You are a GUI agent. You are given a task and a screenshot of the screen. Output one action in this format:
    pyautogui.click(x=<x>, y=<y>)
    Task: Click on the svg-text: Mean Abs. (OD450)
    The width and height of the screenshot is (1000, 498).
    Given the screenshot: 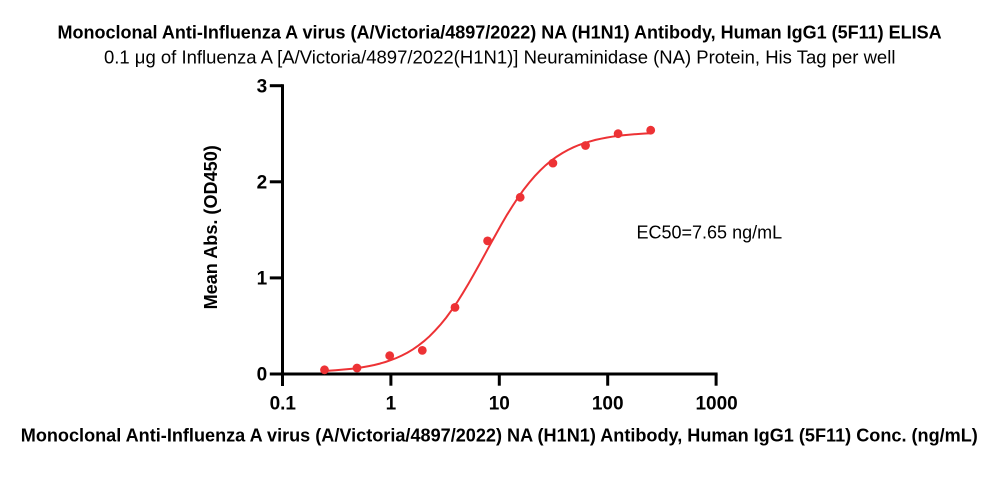 What is the action you would take?
    pyautogui.click(x=211, y=227)
    